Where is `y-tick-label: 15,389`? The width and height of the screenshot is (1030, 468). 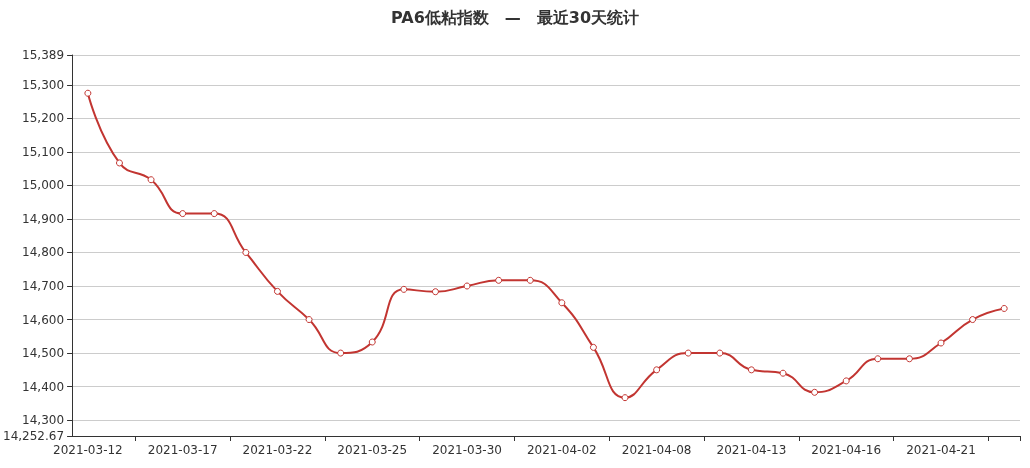 y-tick-label: 15,389 is located at coordinates (43, 55).